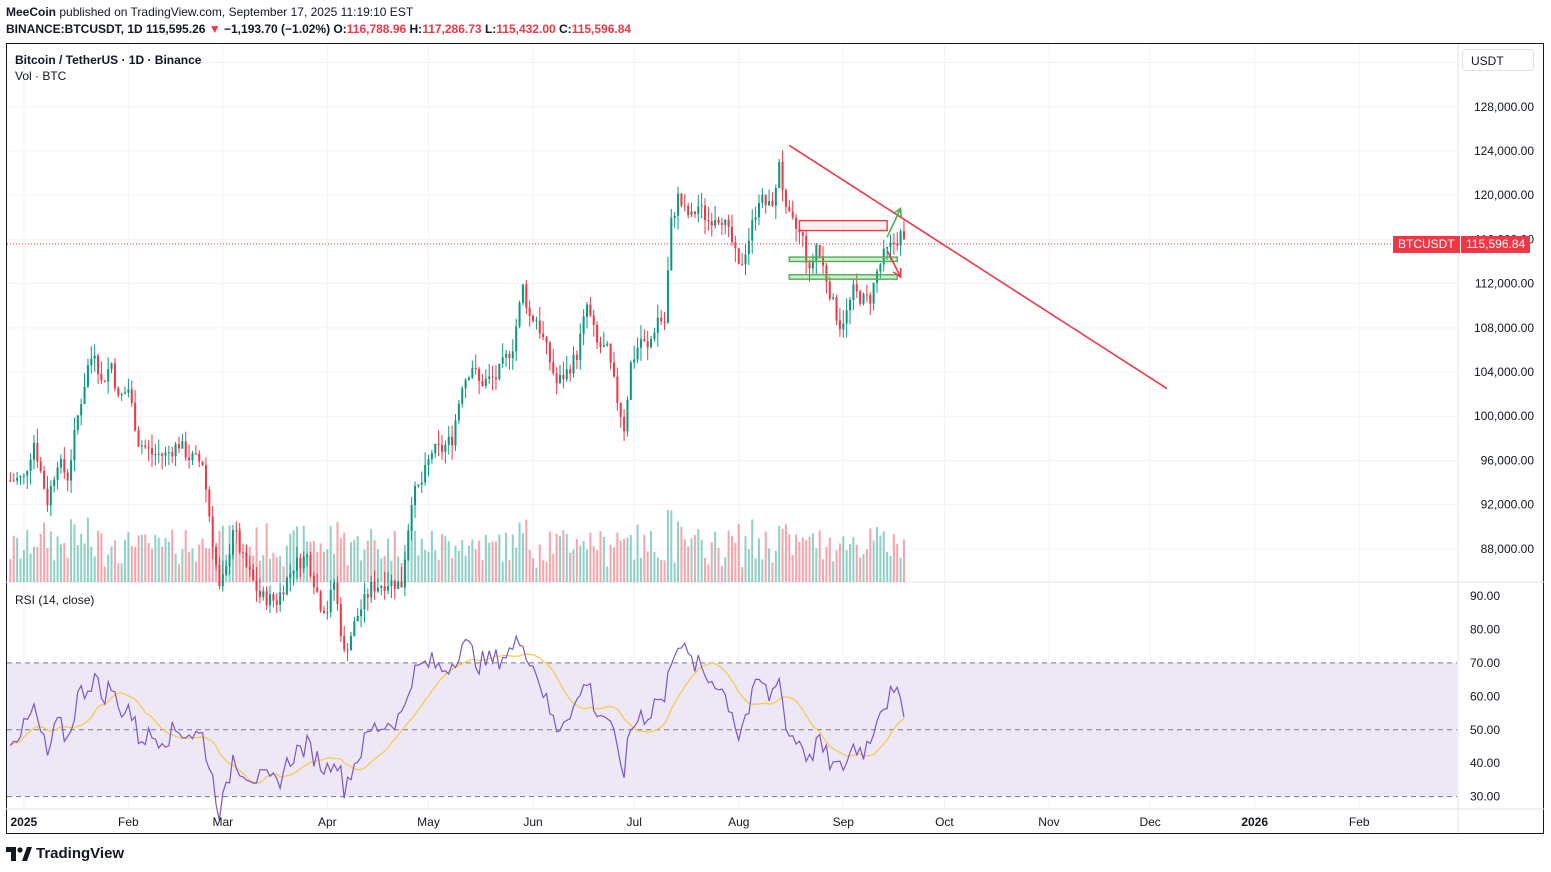 This screenshot has width=1551, height=872. I want to click on price-tick-label: 124,000.00, so click(1504, 151).